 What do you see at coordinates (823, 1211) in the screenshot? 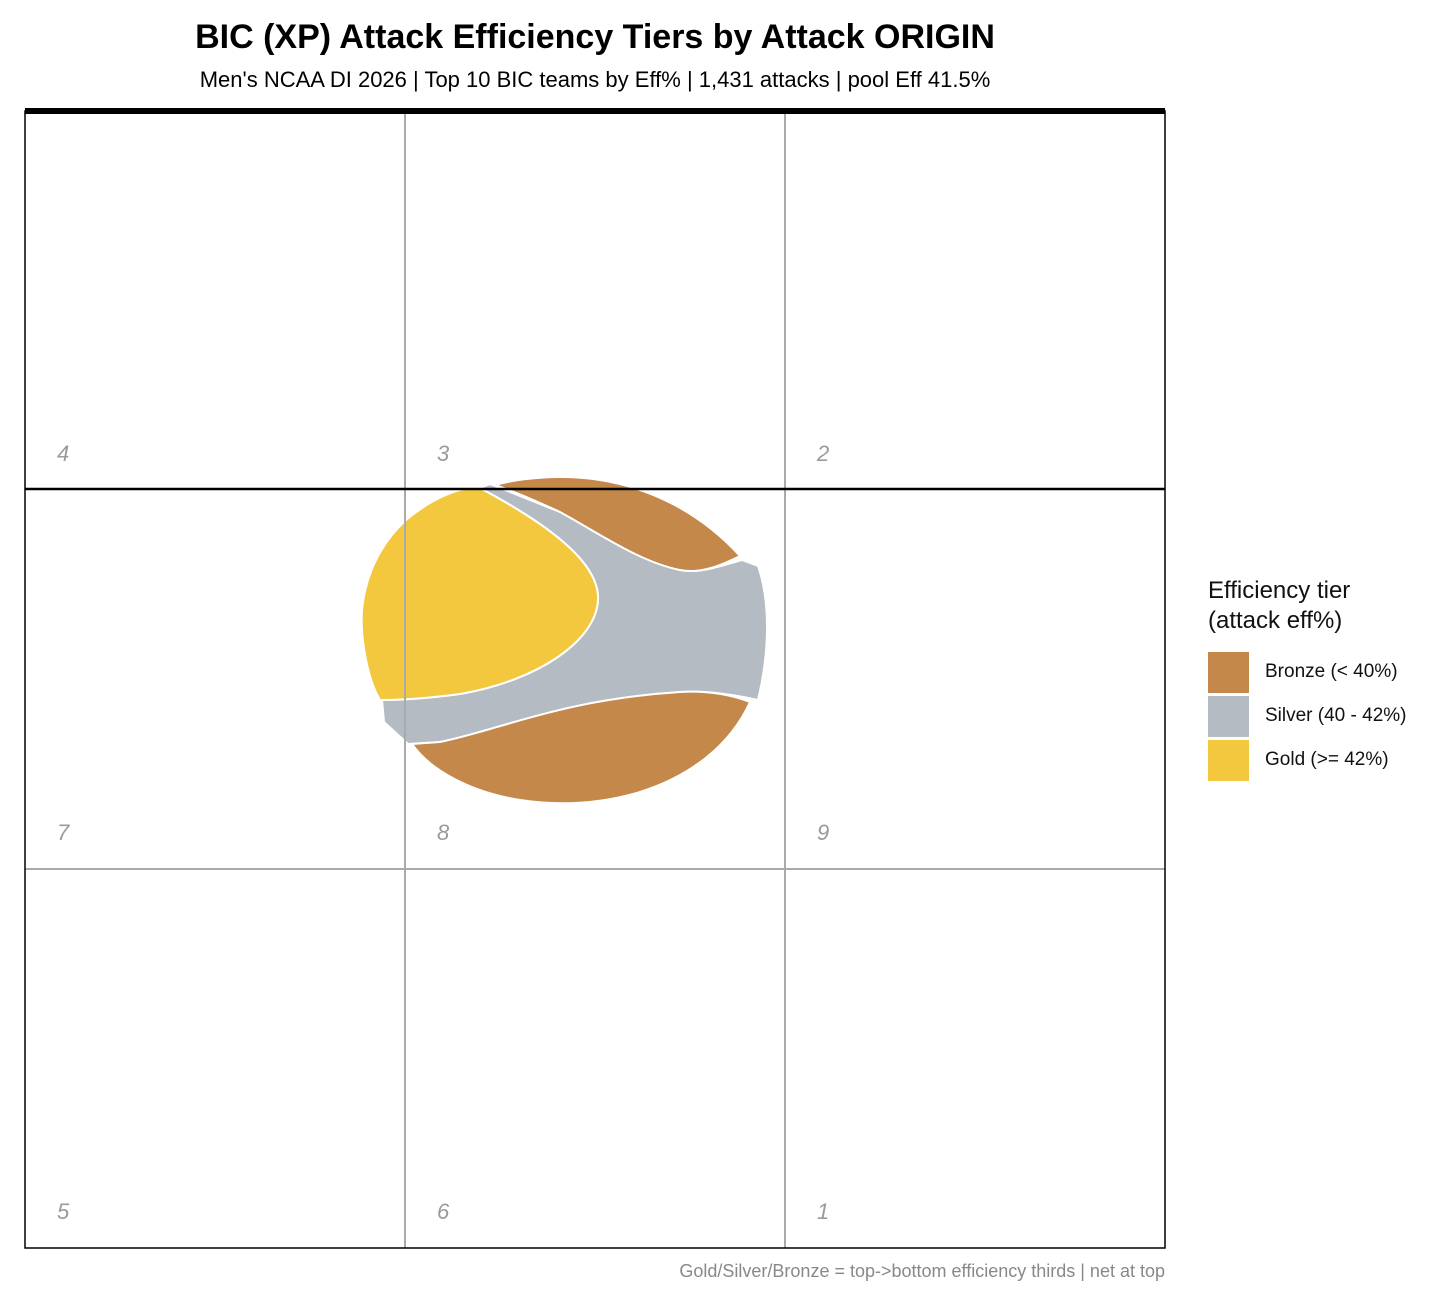
I see `zone-label-1: 1` at bounding box center [823, 1211].